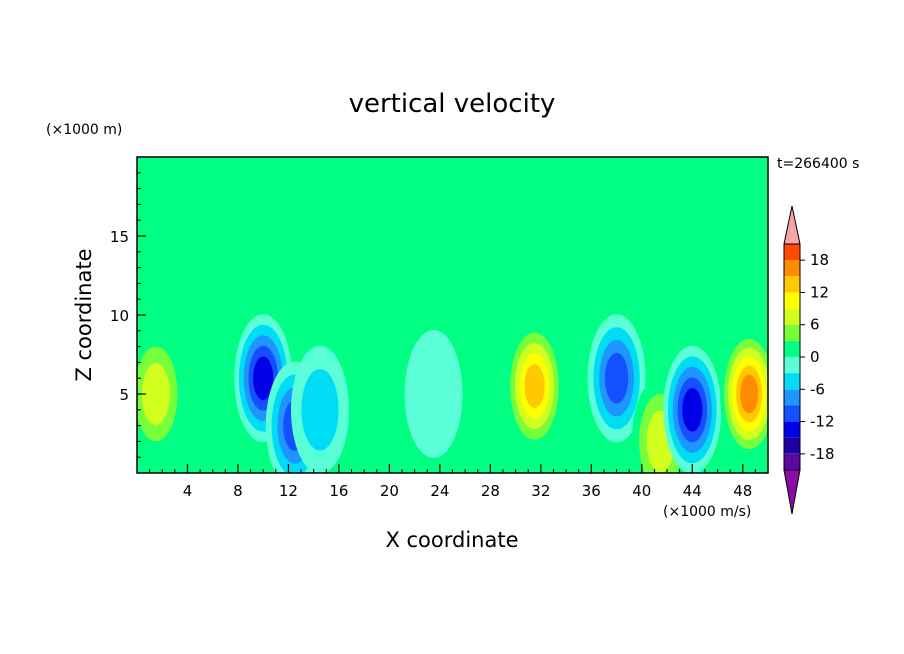 The height and width of the screenshot is (654, 904). What do you see at coordinates (119, 237) in the screenshot?
I see `y-tick-label: 15` at bounding box center [119, 237].